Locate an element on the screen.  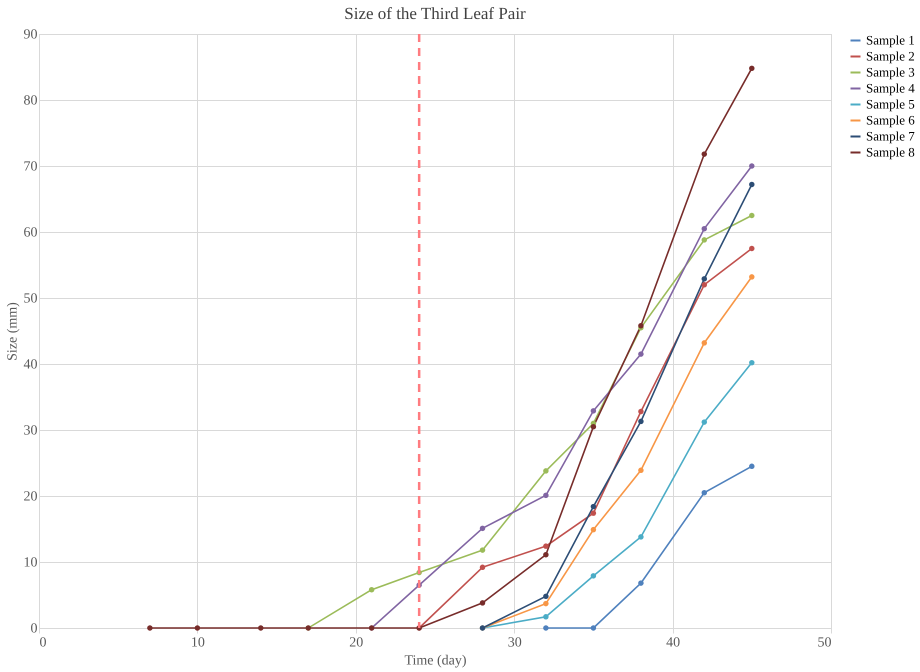
legend-label: Sample 7 is located at coordinates (891, 136).